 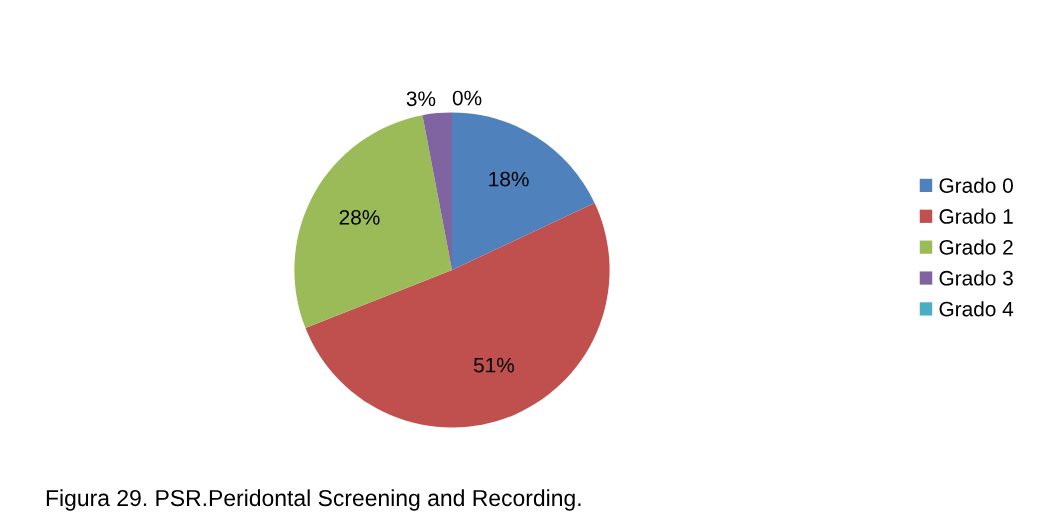 What do you see at coordinates (976, 185) in the screenshot?
I see `legend-label: Grado 0` at bounding box center [976, 185].